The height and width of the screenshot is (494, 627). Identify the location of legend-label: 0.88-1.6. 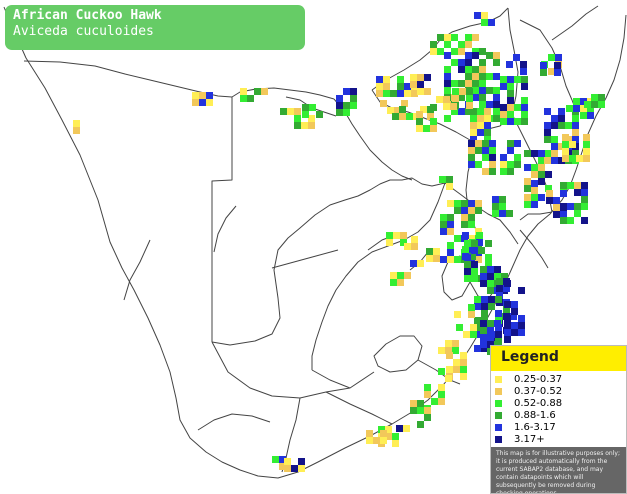
(535, 415).